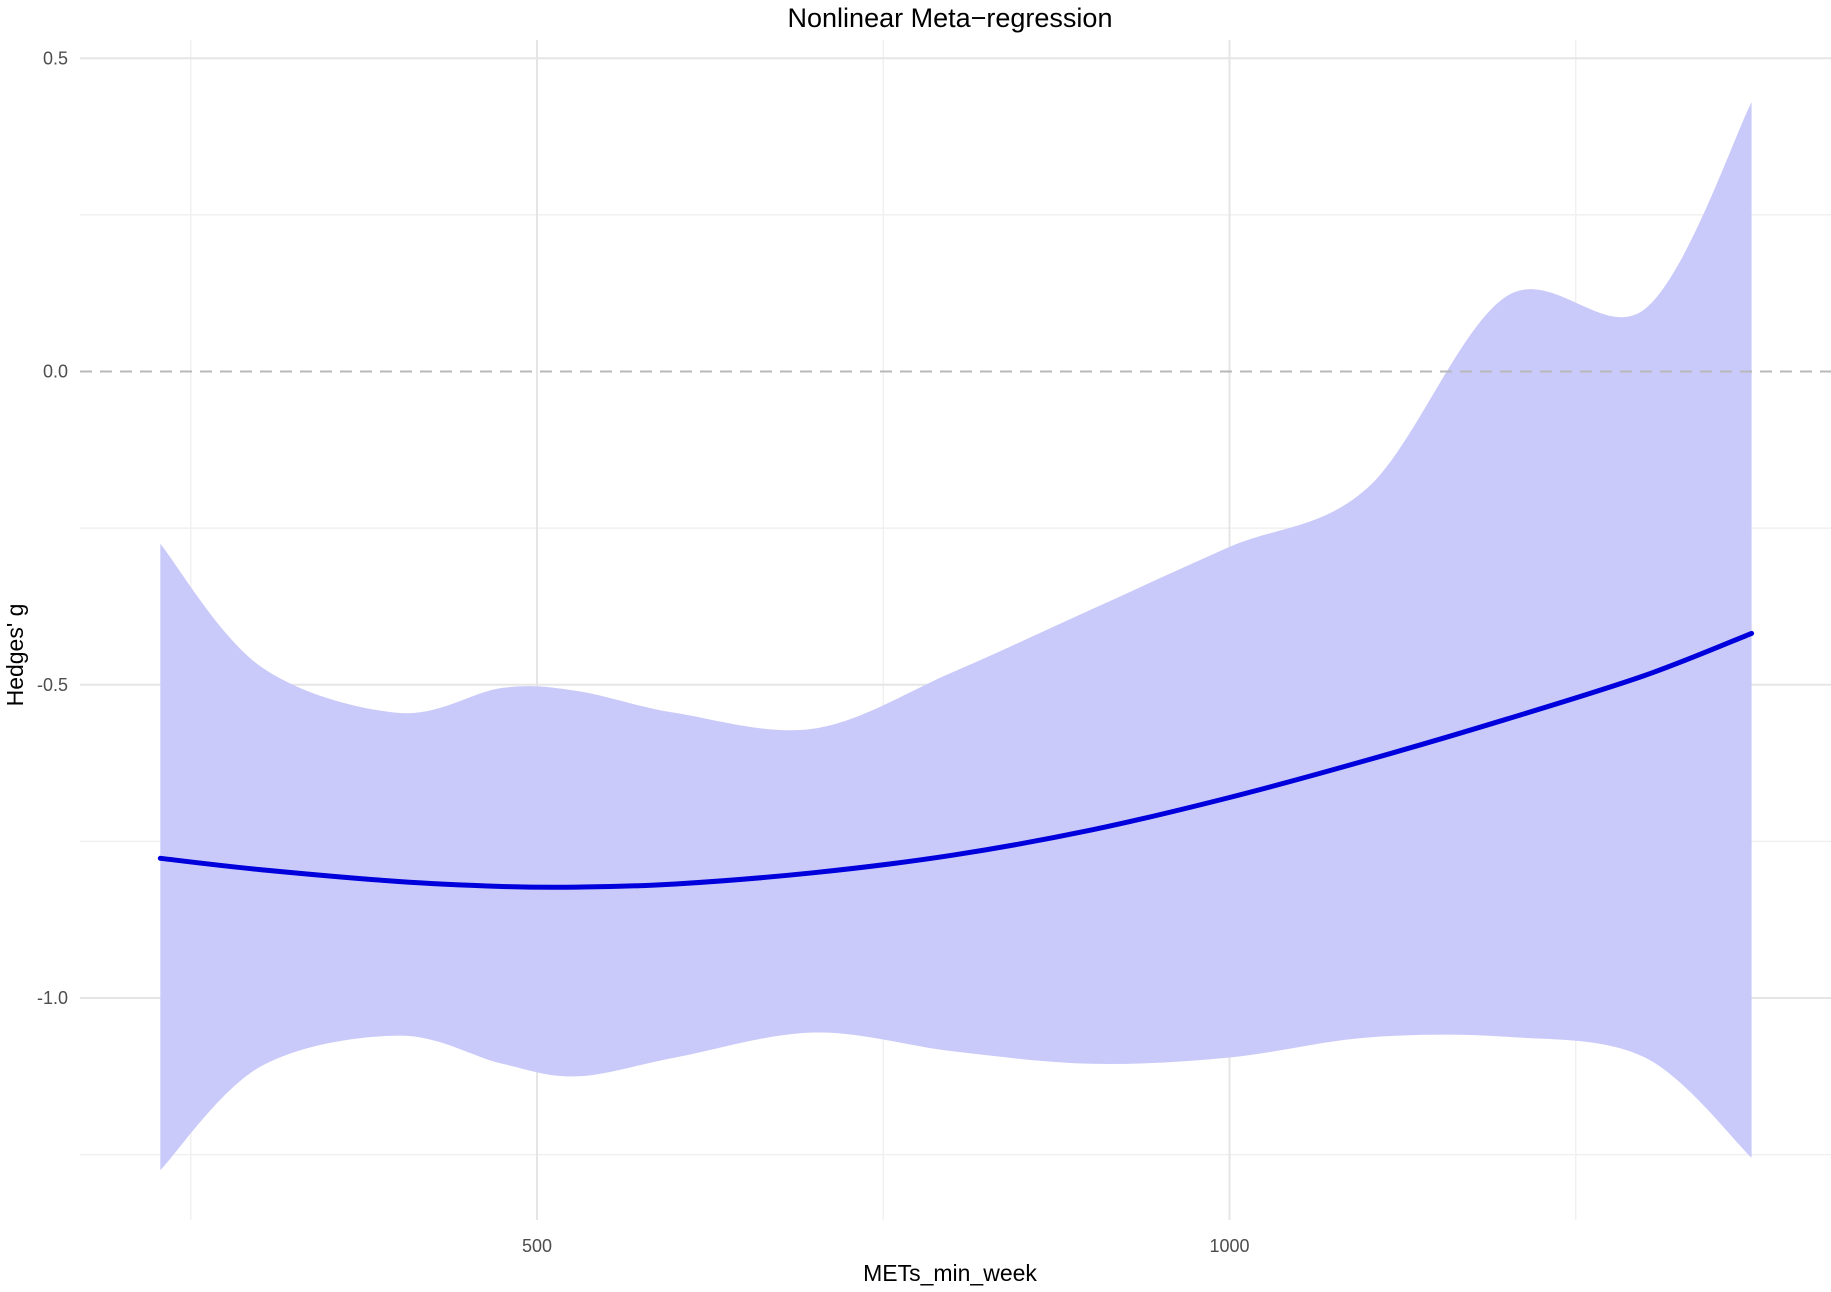 The width and height of the screenshot is (1831, 1292). Describe the element at coordinates (55, 372) in the screenshot. I see `y-tick-label: 0.0` at that location.